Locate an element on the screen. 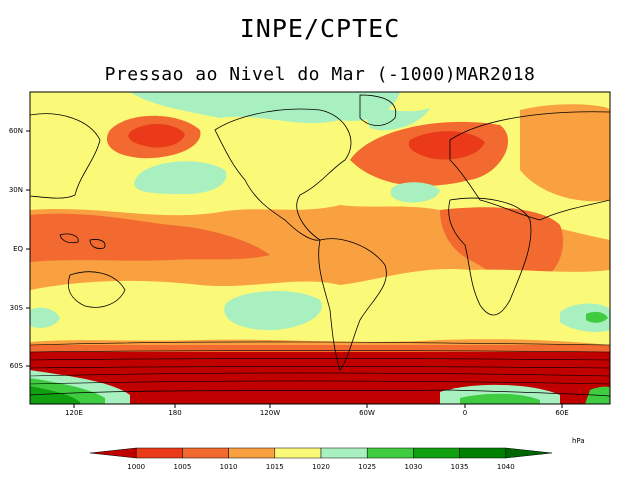  lat-label-60s: 60S is located at coordinates (17, 366).